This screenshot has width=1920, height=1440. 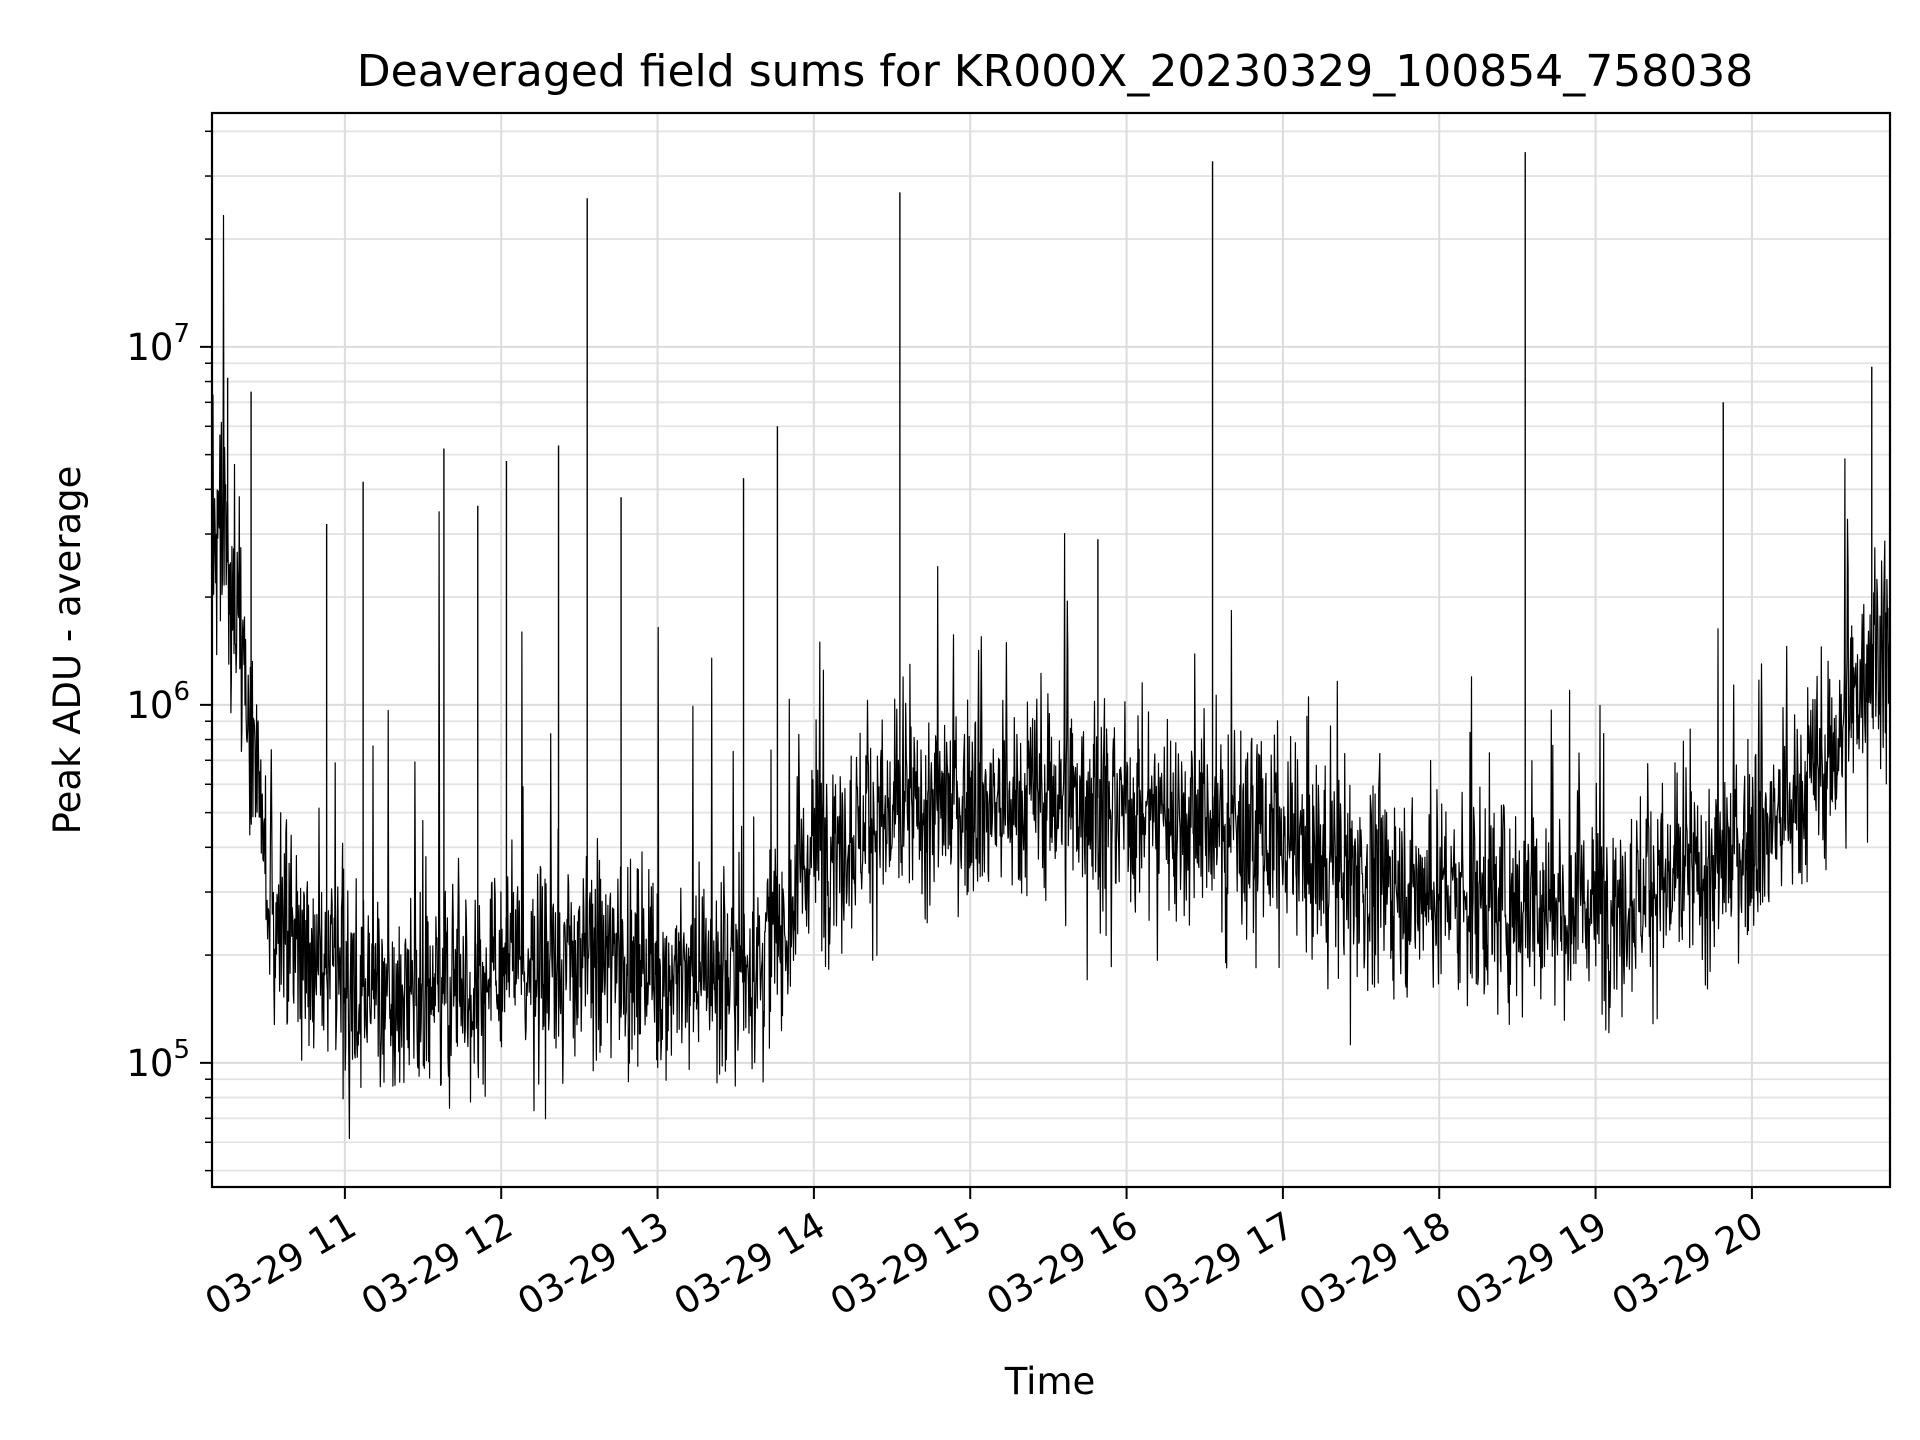 What do you see at coordinates (67, 650) in the screenshot?
I see `y-axis-label: Peak ADU - average` at bounding box center [67, 650].